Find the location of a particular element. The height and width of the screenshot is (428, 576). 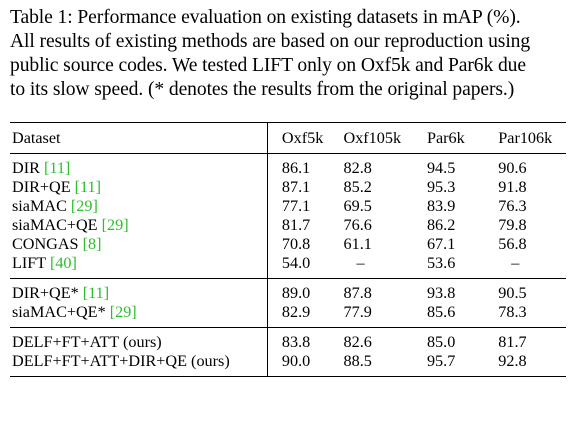

header-par6k: Par6k is located at coordinates (445, 137).